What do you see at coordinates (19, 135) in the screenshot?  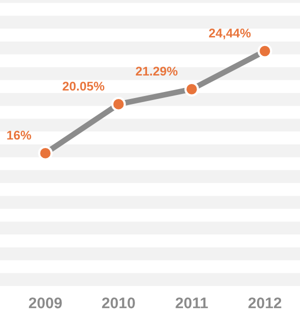 I see `data-label: 16%` at bounding box center [19, 135].